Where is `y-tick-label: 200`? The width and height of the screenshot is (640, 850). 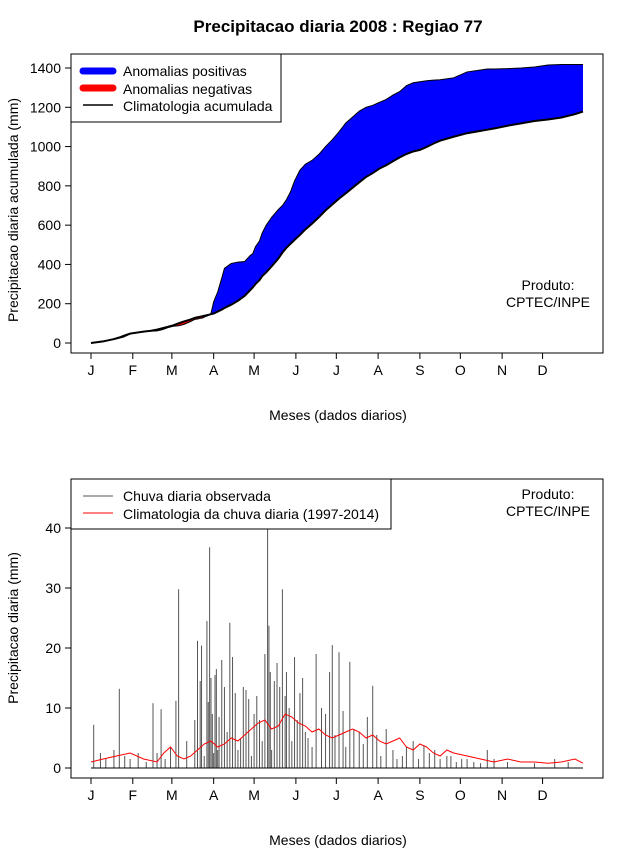 y-tick-label: 200 is located at coordinates (50, 304).